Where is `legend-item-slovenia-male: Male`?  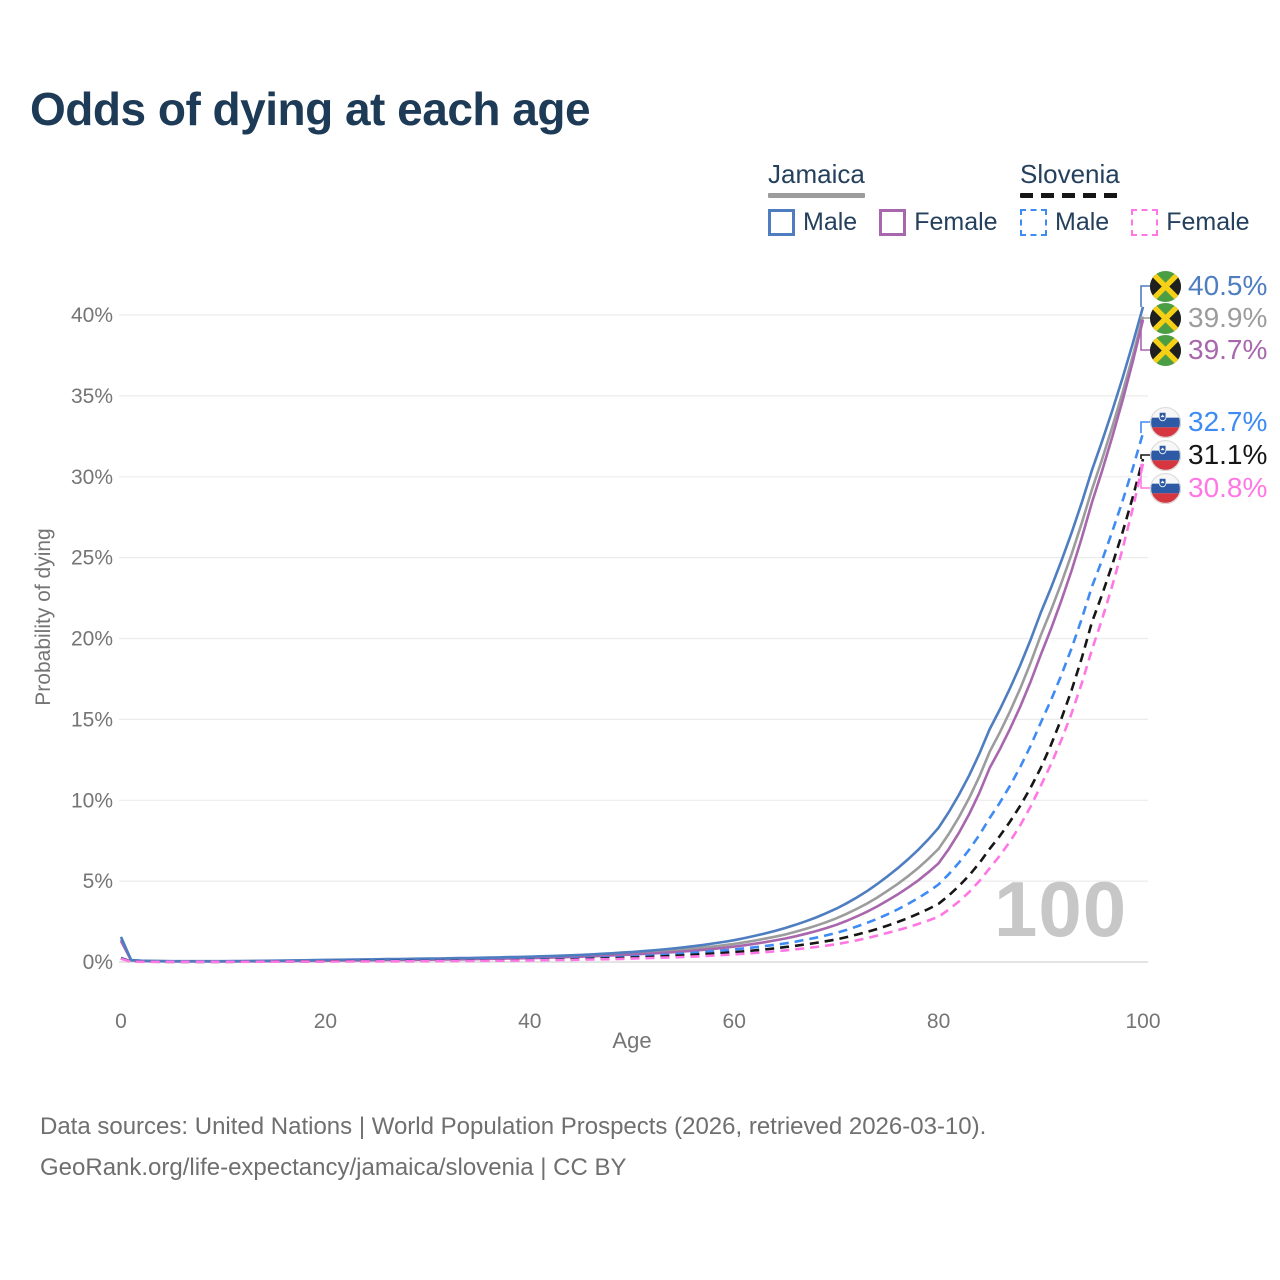
legend-item-slovenia-male: Male is located at coordinates (1064, 222).